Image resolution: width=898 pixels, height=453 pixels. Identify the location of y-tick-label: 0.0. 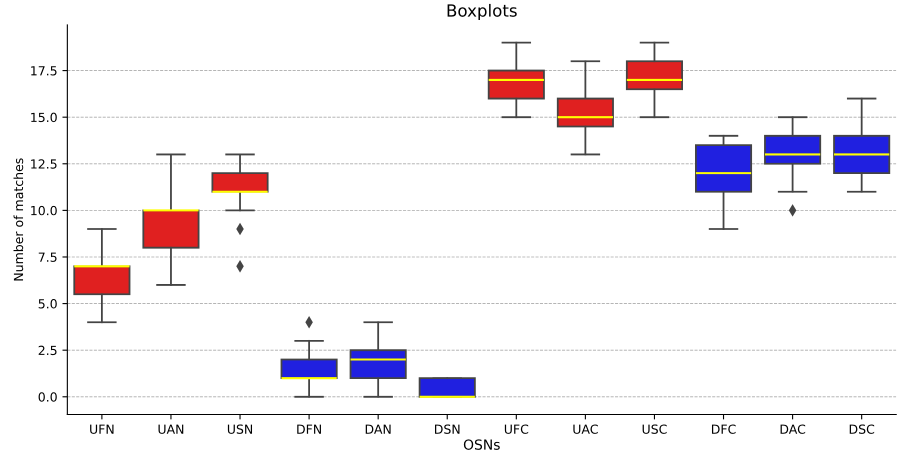
(47, 397).